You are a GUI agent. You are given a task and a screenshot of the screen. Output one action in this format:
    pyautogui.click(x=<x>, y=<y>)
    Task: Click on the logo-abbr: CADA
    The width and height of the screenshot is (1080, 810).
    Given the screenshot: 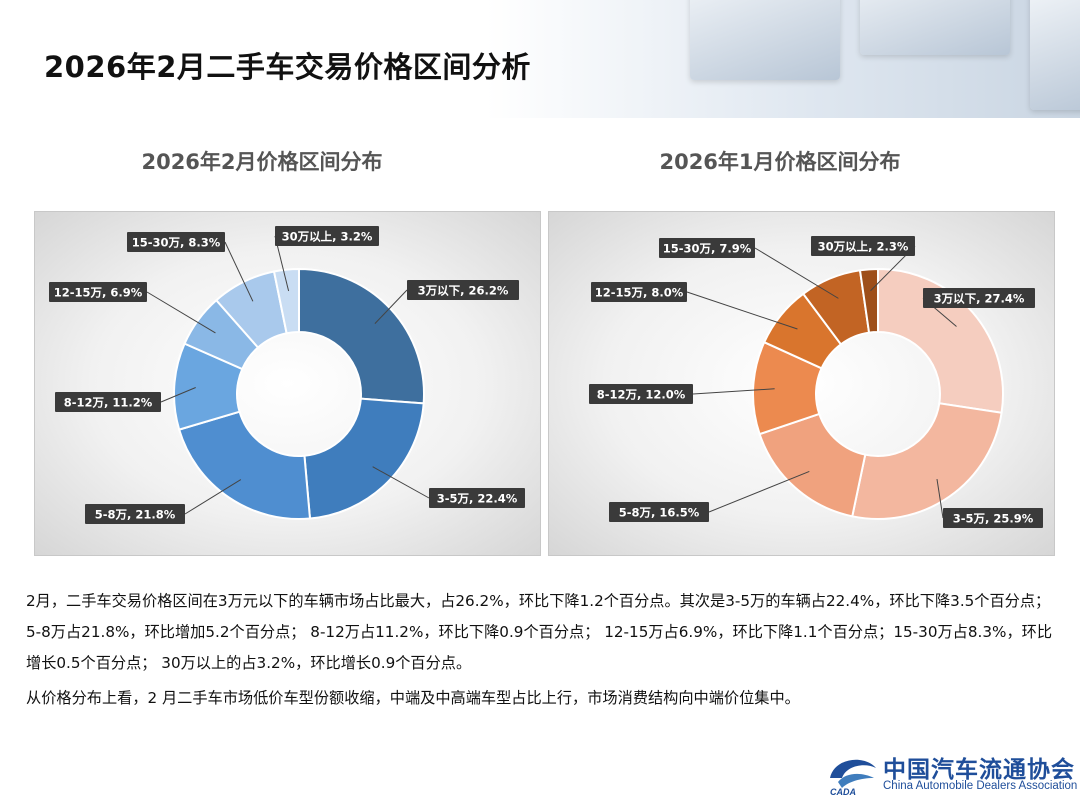 What is the action you would take?
    pyautogui.click(x=843, y=792)
    